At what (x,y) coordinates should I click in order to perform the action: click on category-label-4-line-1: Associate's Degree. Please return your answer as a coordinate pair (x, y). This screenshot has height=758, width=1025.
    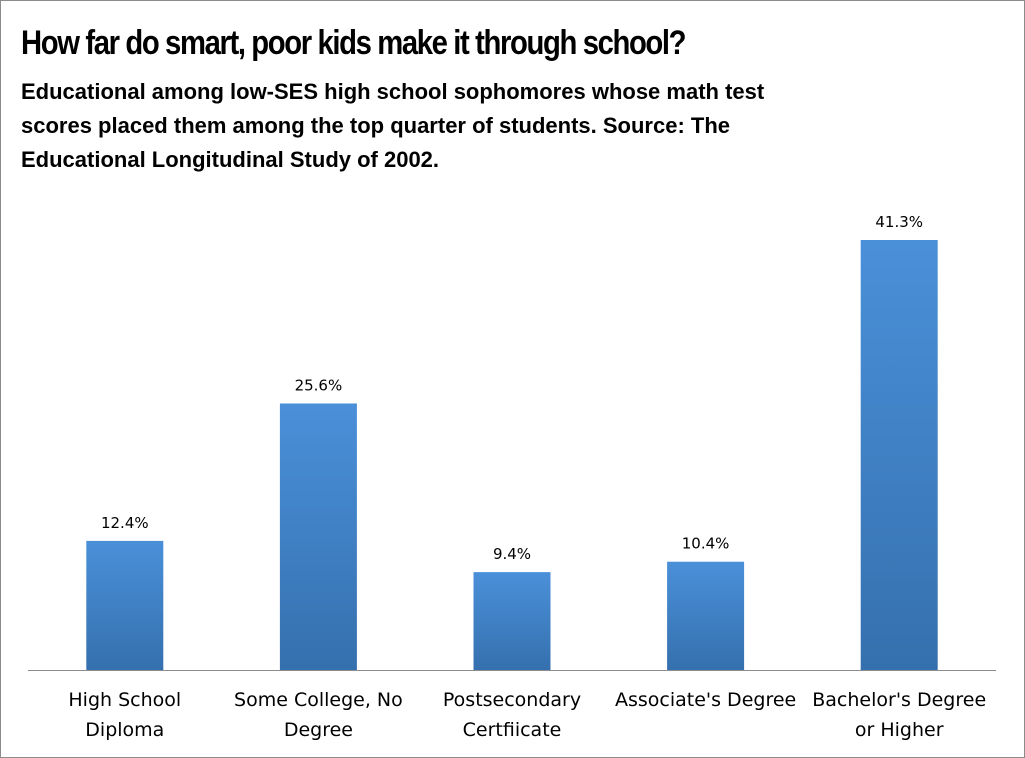
    Looking at the image, I should click on (705, 700).